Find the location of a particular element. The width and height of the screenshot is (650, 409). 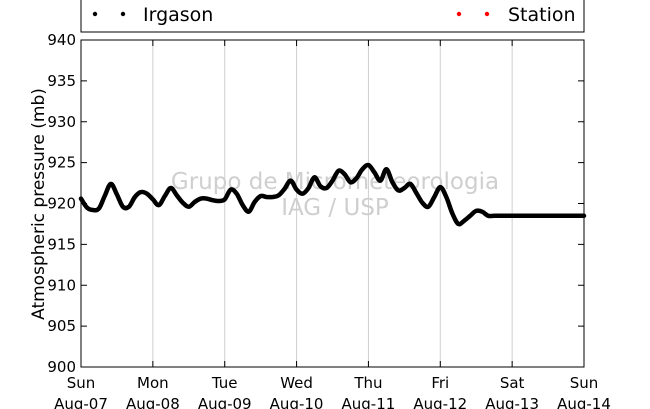

legend-frame is located at coordinates (332, 16).